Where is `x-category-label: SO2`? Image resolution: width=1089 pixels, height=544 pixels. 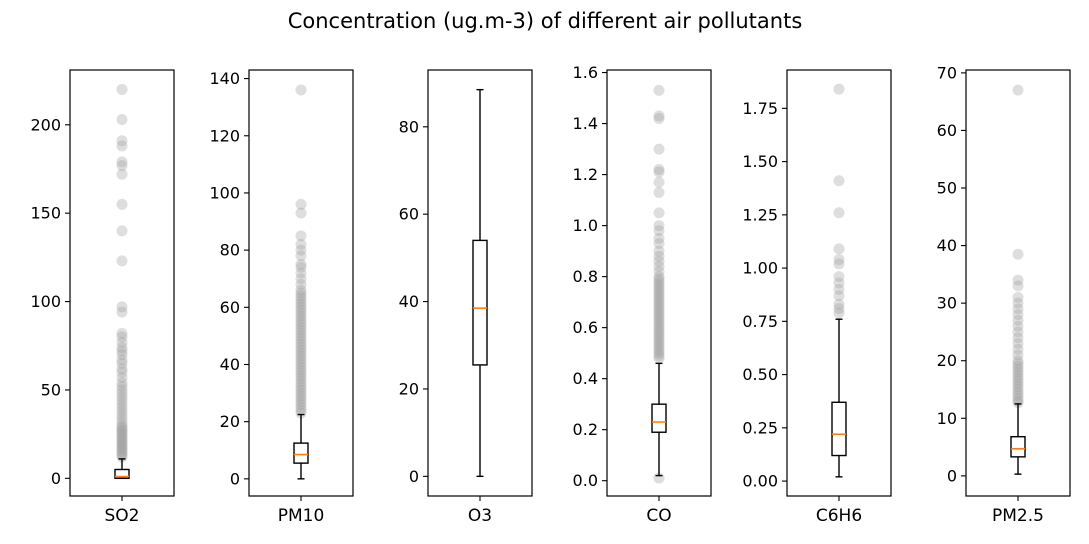 x-category-label: SO2 is located at coordinates (122, 516).